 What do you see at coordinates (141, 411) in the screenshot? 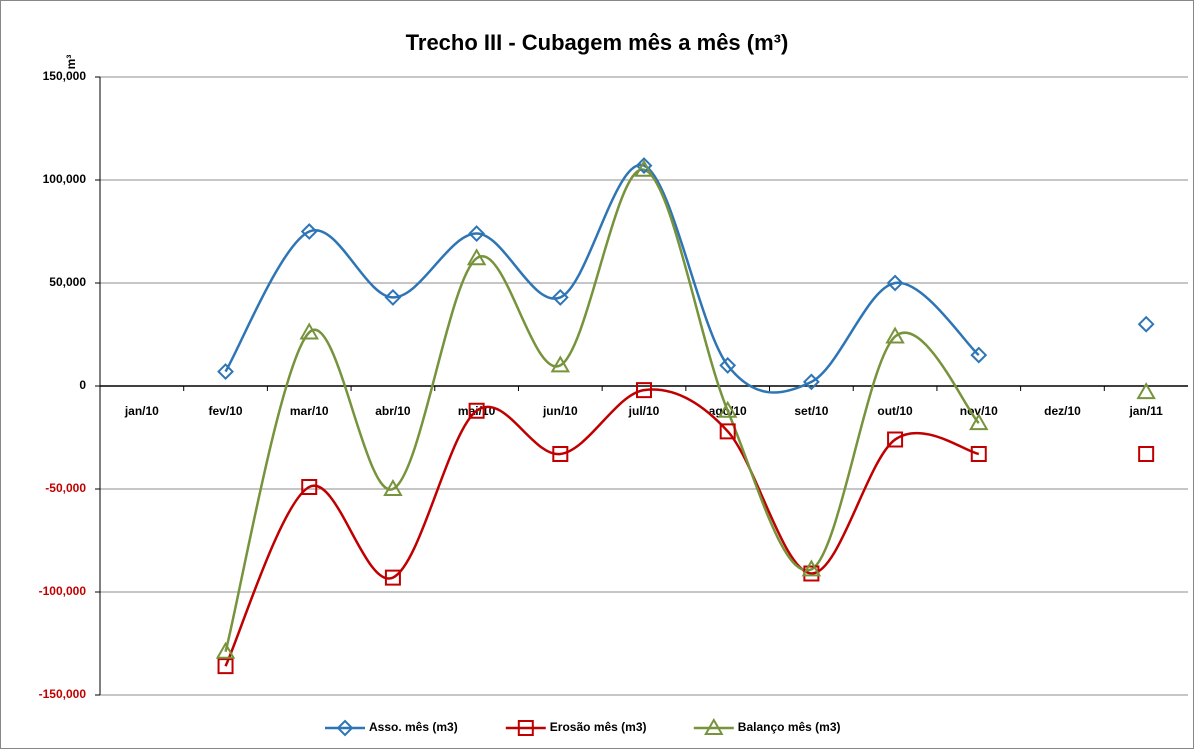
I see `x-tick-label: jan/10` at bounding box center [141, 411].